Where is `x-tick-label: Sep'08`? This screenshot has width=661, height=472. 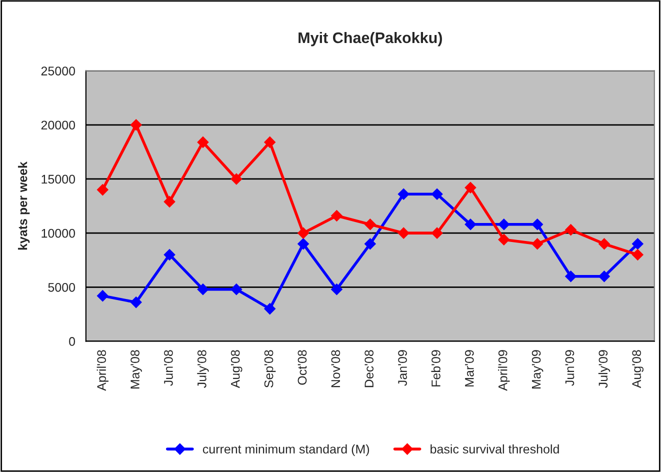
x-tick-label: Sep'08 is located at coordinates (270, 369).